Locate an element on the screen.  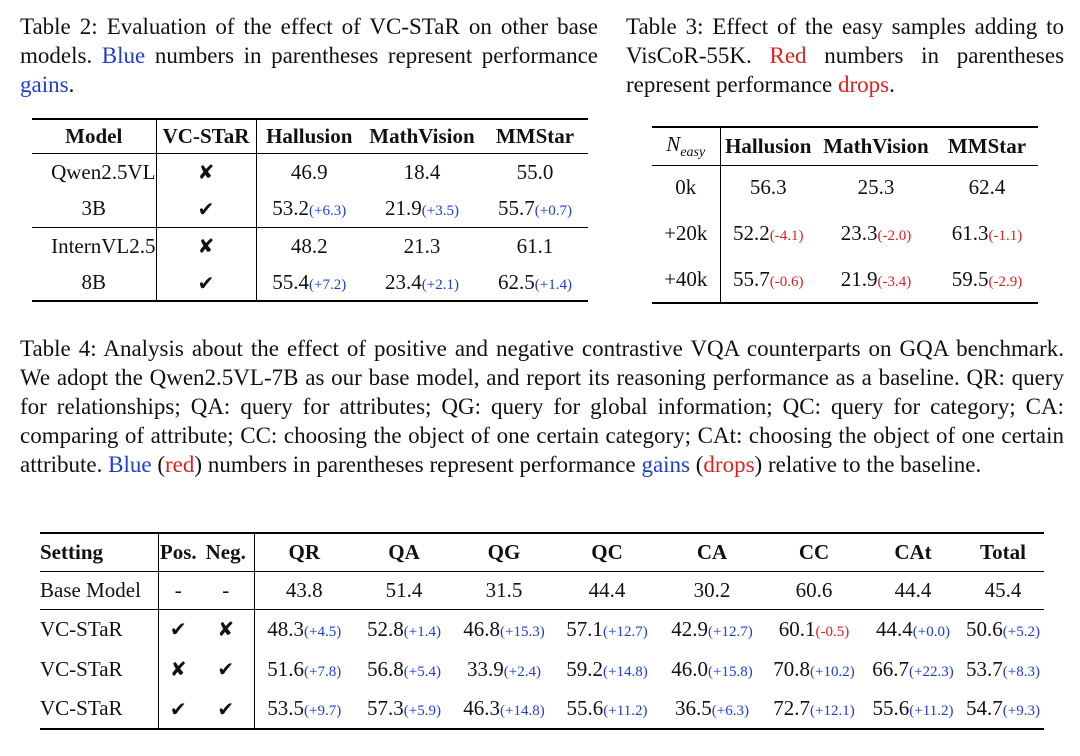
table3-header-mathvision: MathVision is located at coordinates (876, 145).